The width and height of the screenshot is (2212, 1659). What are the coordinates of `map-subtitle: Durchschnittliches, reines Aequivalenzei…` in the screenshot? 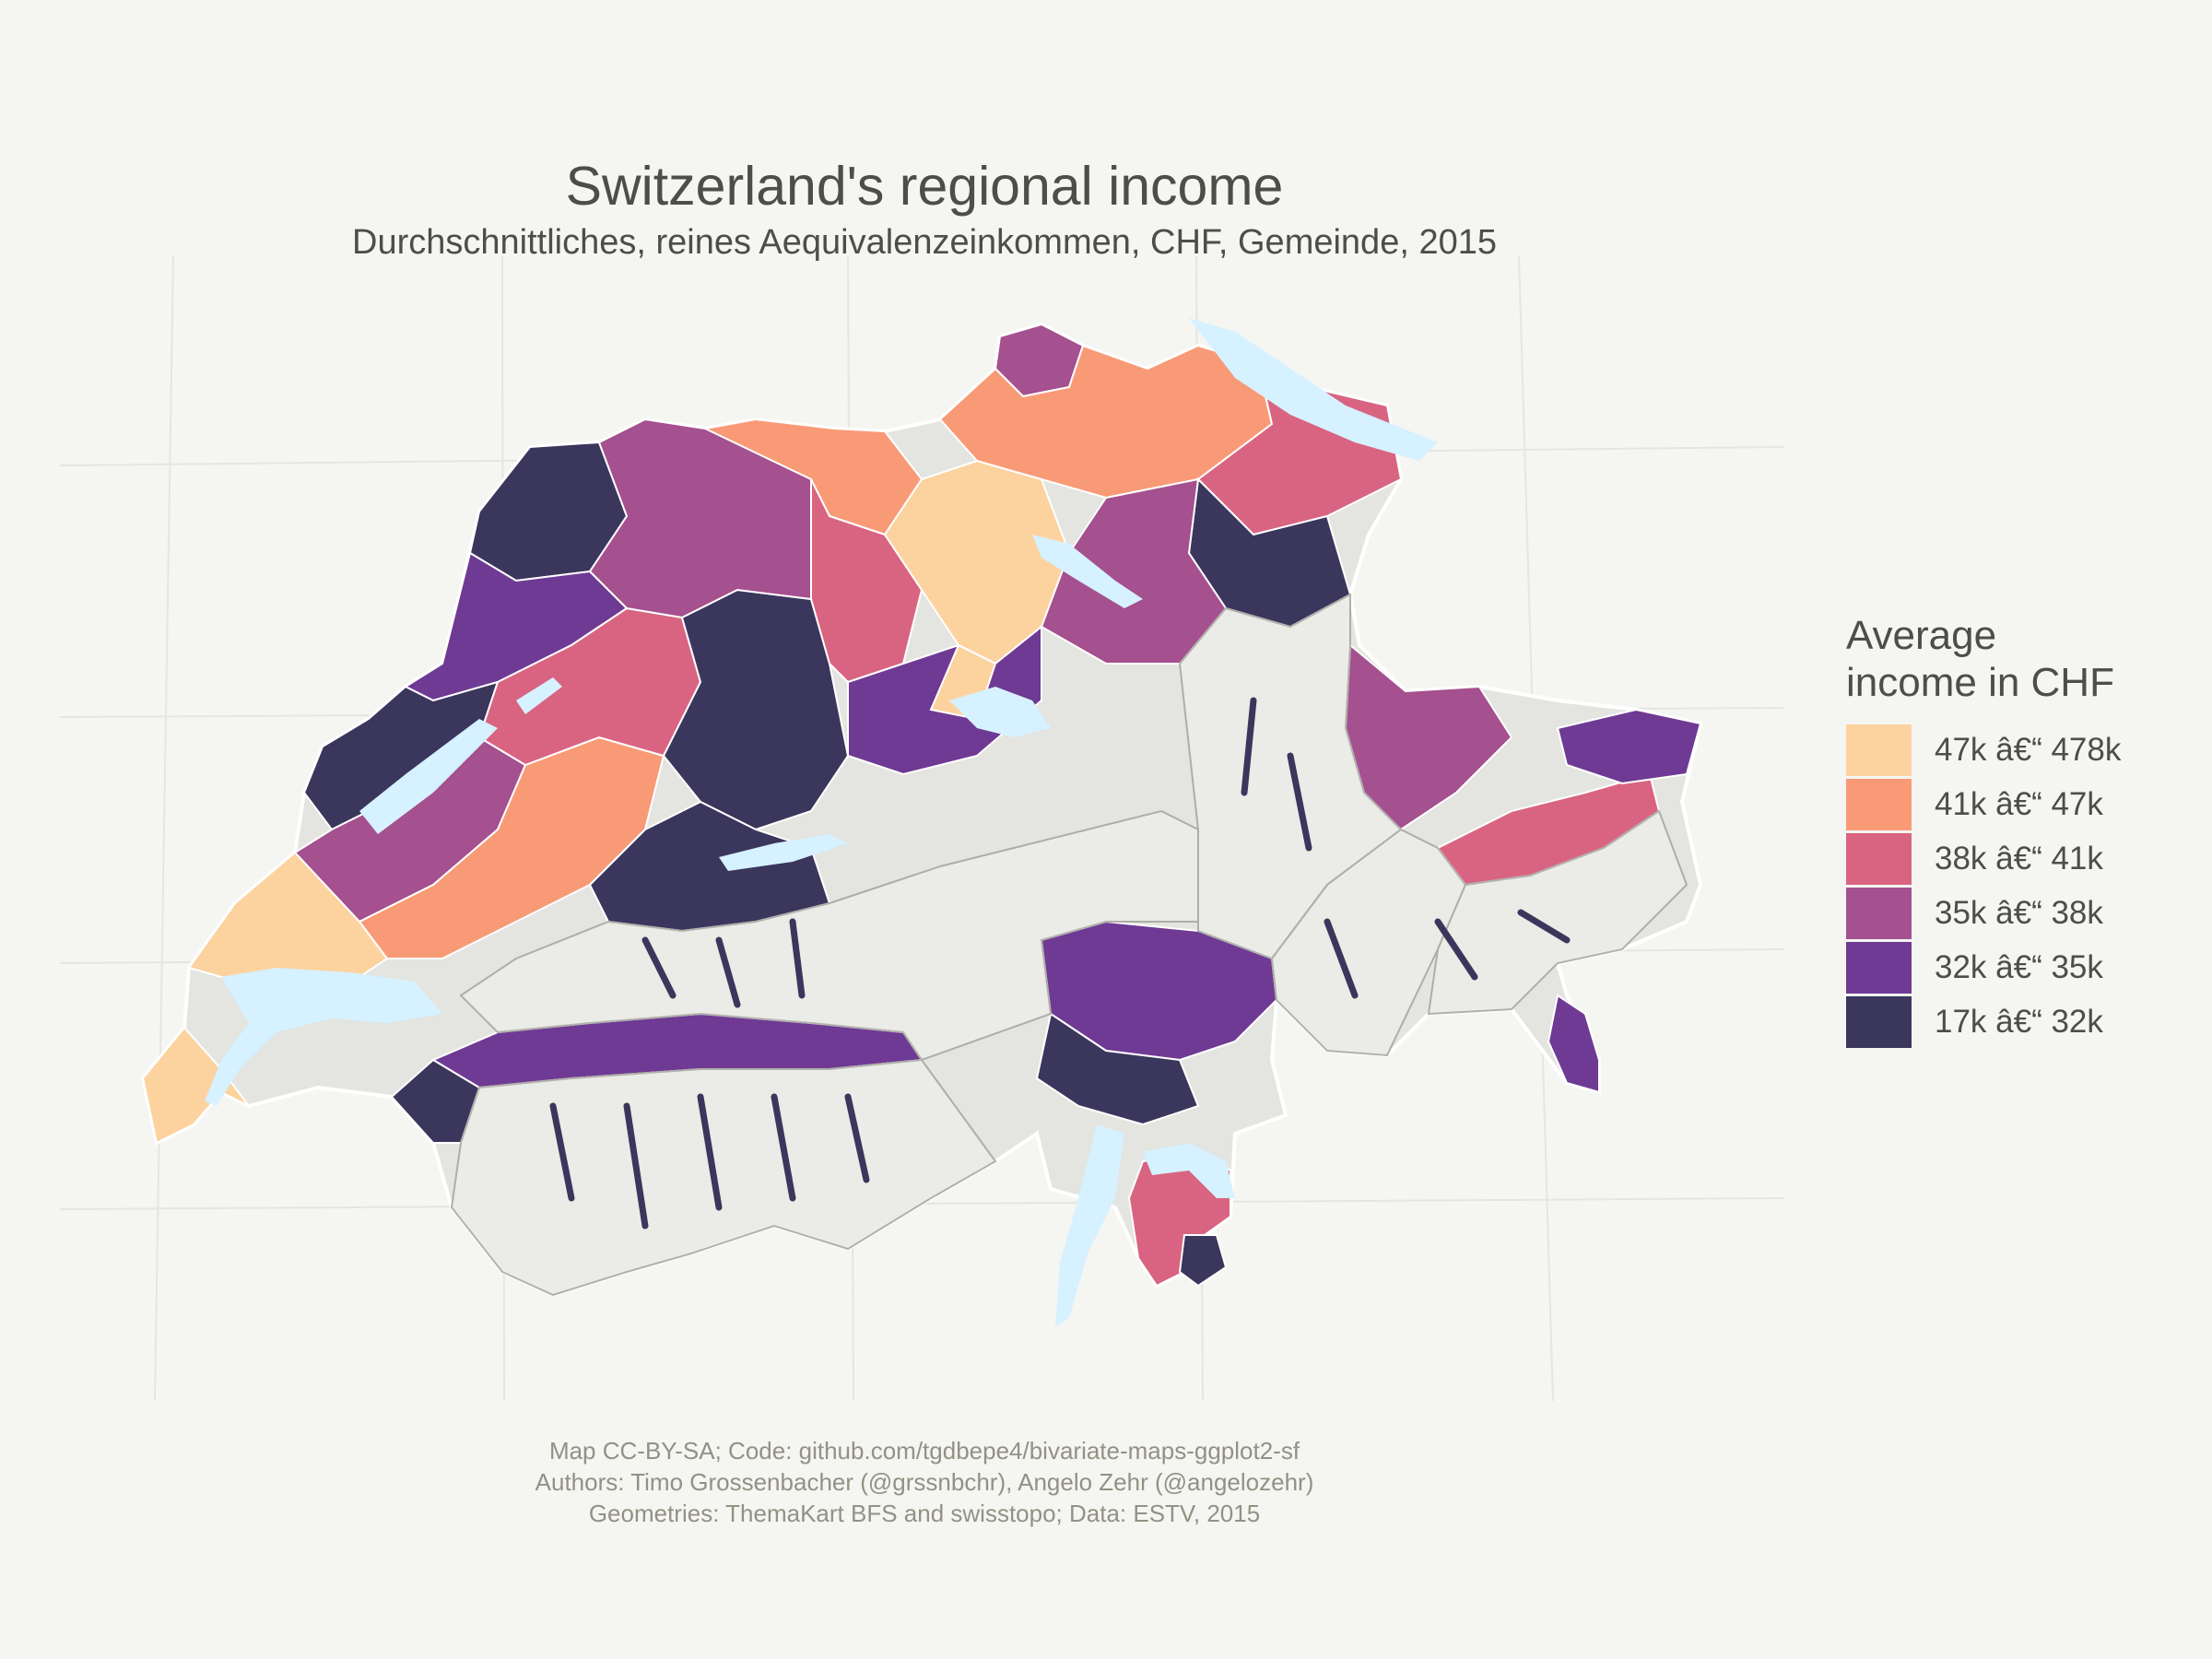 It's located at (924, 242).